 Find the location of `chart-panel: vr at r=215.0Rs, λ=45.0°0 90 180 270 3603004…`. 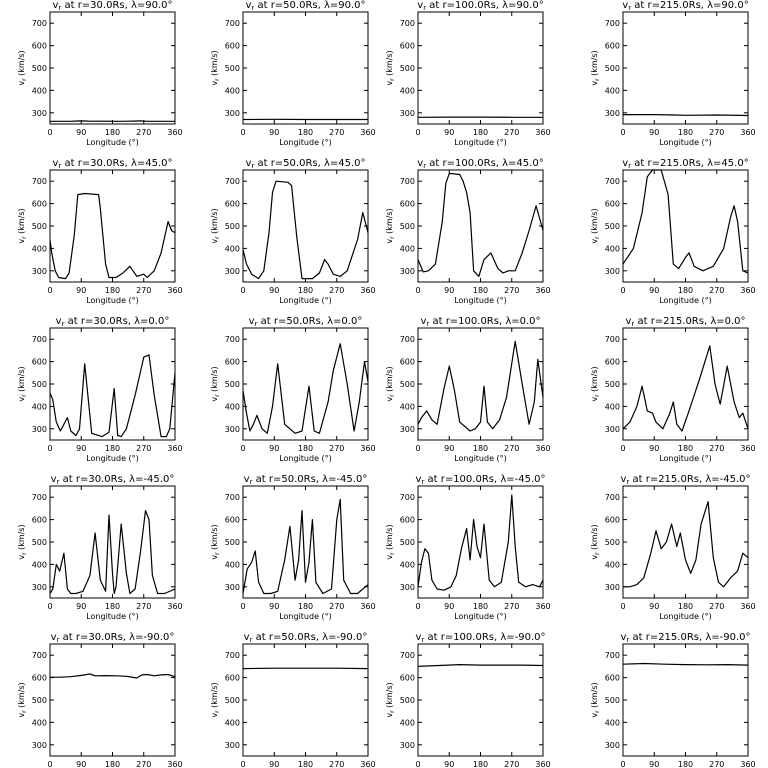

chart-panel: vr at r=215.0Rs, λ=45.0°0 90 180 270 3603004… is located at coordinates (673, 231).